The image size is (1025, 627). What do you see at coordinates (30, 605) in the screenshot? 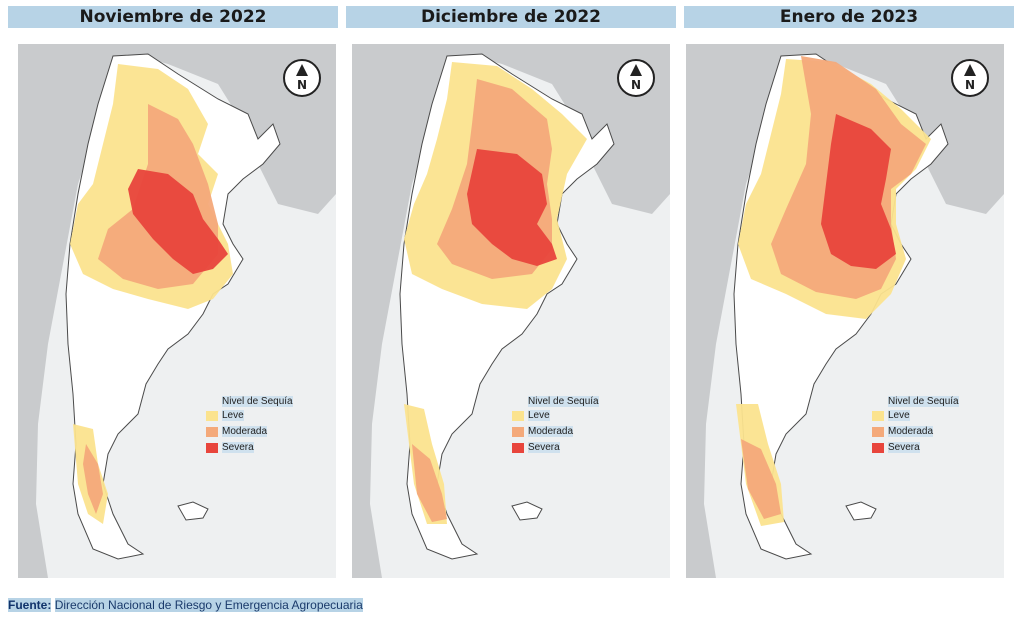
I see `source-prefix: Fuente:` at bounding box center [30, 605].